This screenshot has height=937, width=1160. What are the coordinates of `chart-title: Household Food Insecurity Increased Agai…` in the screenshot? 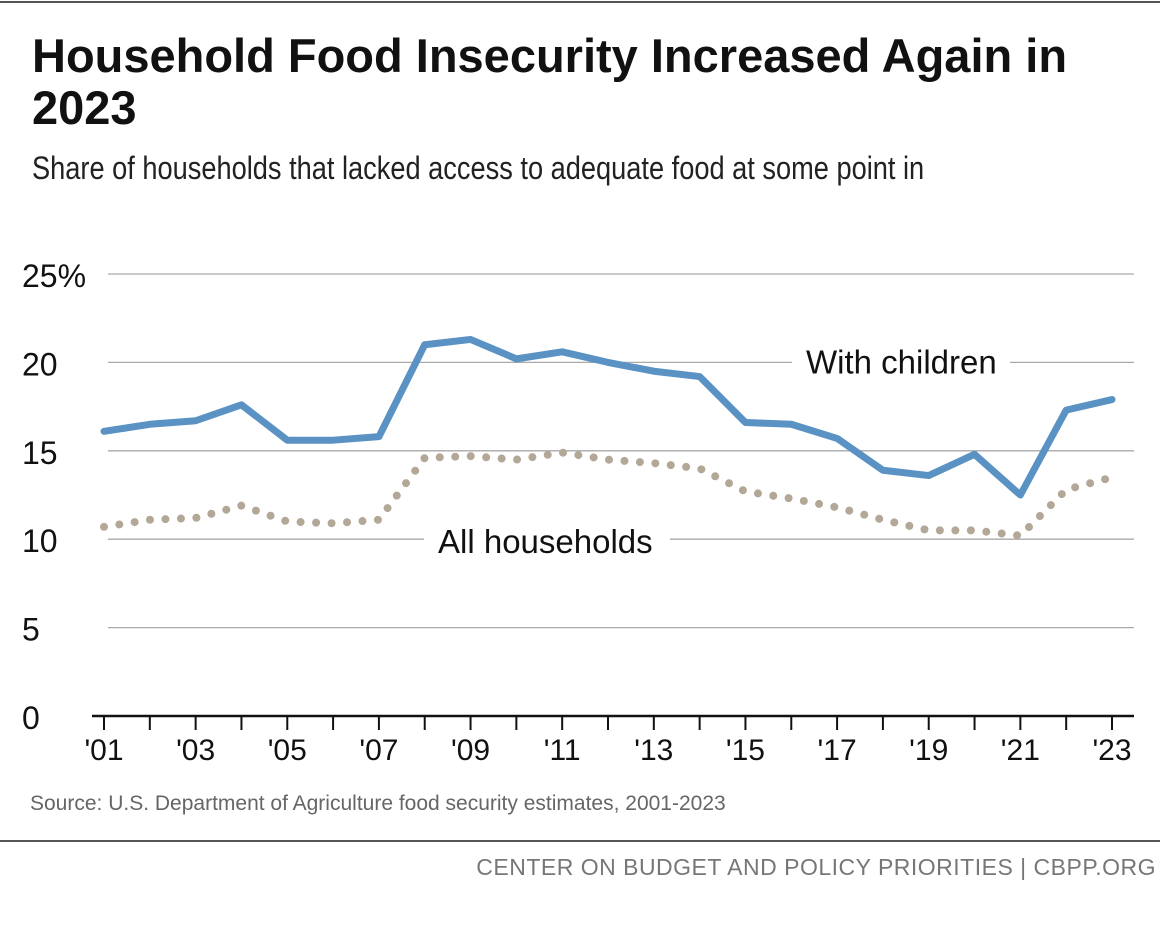 It's located at (550, 81).